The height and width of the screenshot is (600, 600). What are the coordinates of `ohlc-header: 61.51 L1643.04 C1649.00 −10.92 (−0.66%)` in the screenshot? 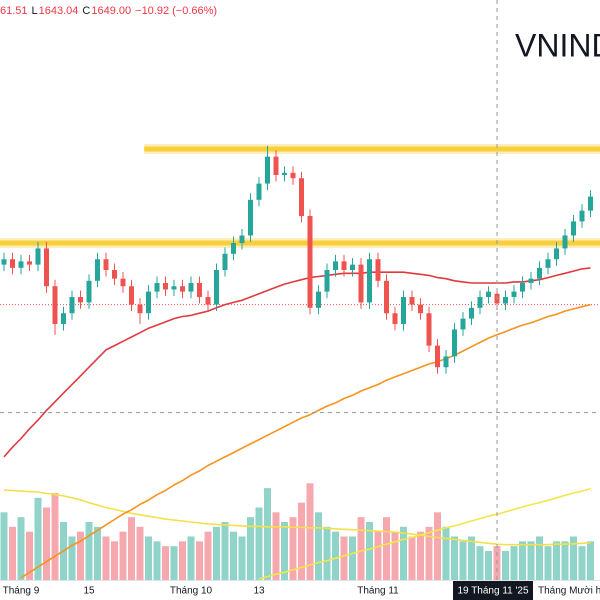 It's located at (108, 11).